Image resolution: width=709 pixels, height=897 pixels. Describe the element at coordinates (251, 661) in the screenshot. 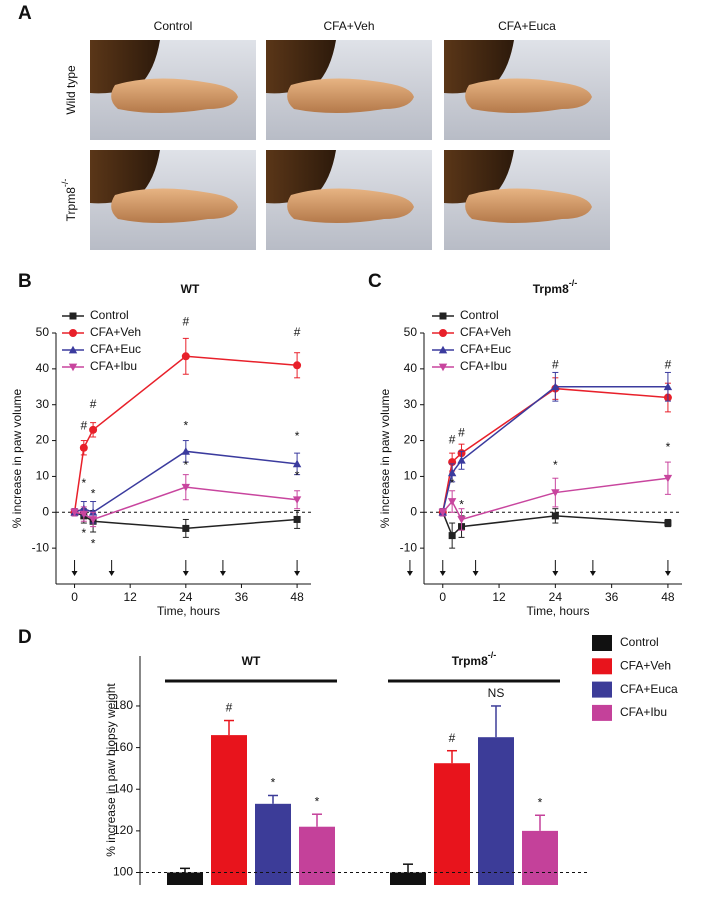

I see `group-label: WT` at that location.